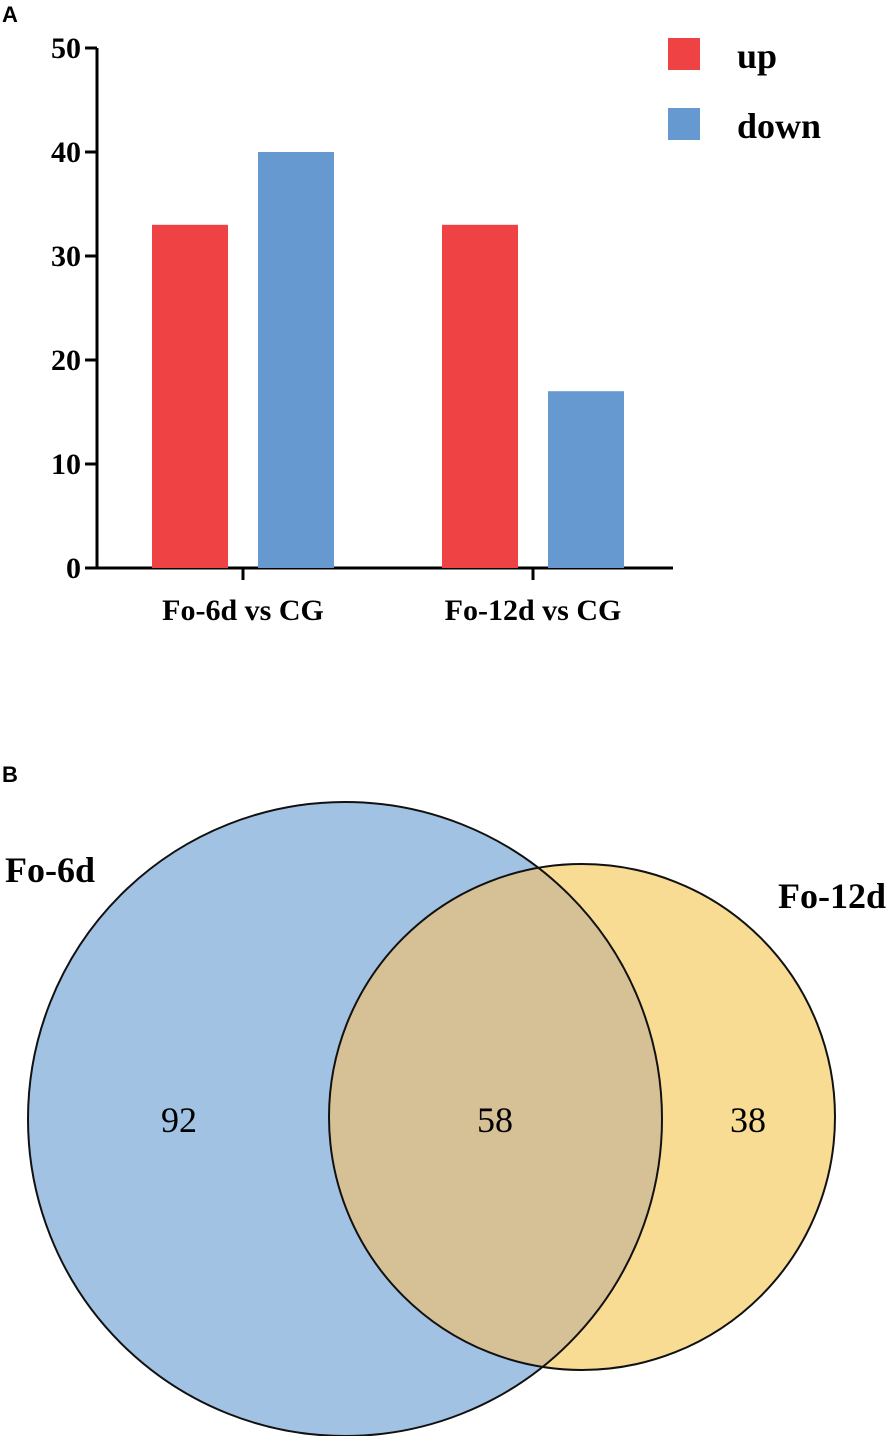 Image resolution: width=889 pixels, height=1436 pixels. I want to click on y-tick-label: 0, so click(73, 568).